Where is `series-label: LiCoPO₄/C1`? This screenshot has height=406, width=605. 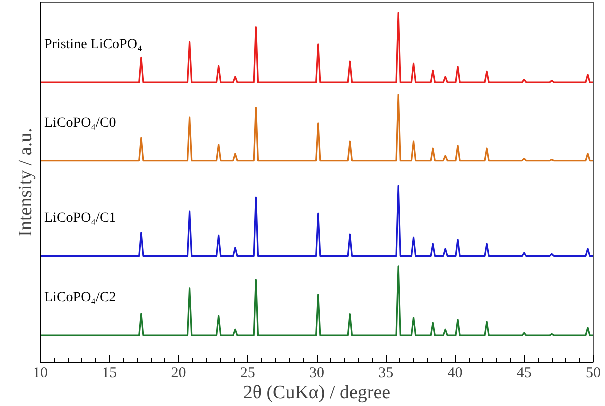 series-label: LiCoPO₄/C1 is located at coordinates (80, 218).